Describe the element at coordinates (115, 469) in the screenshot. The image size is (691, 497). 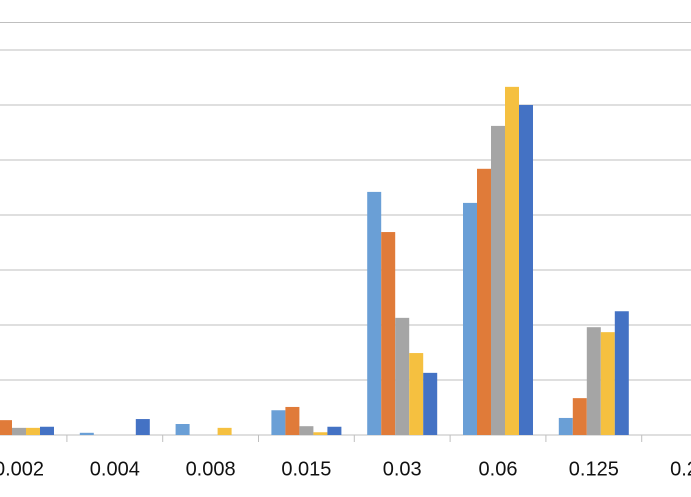
I see `x-tick-label: 0.004` at that location.